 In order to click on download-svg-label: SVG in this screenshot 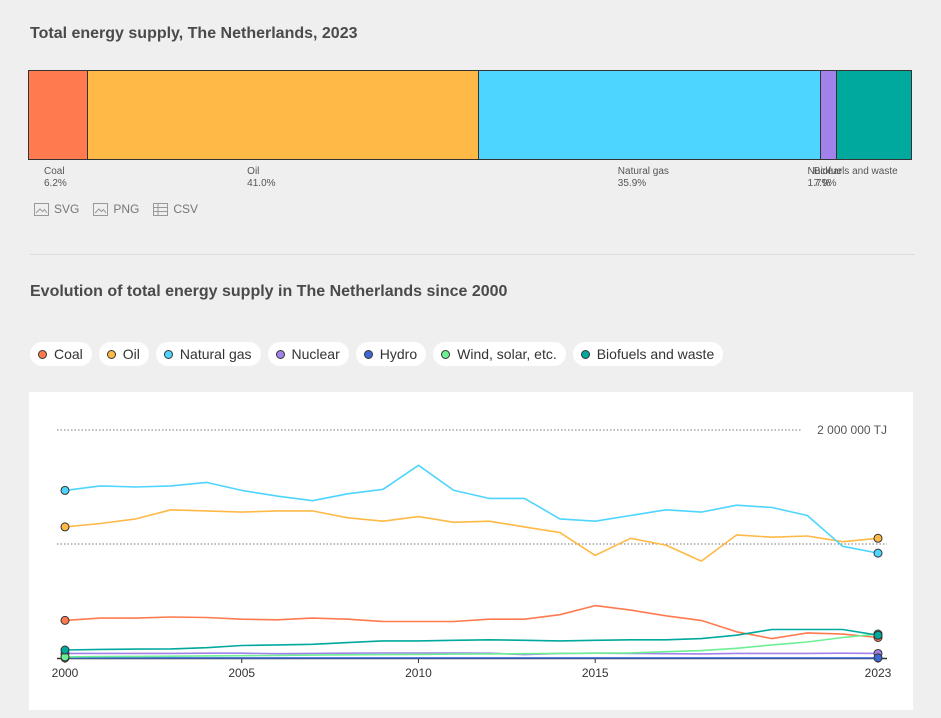, I will do `click(67, 209)`.